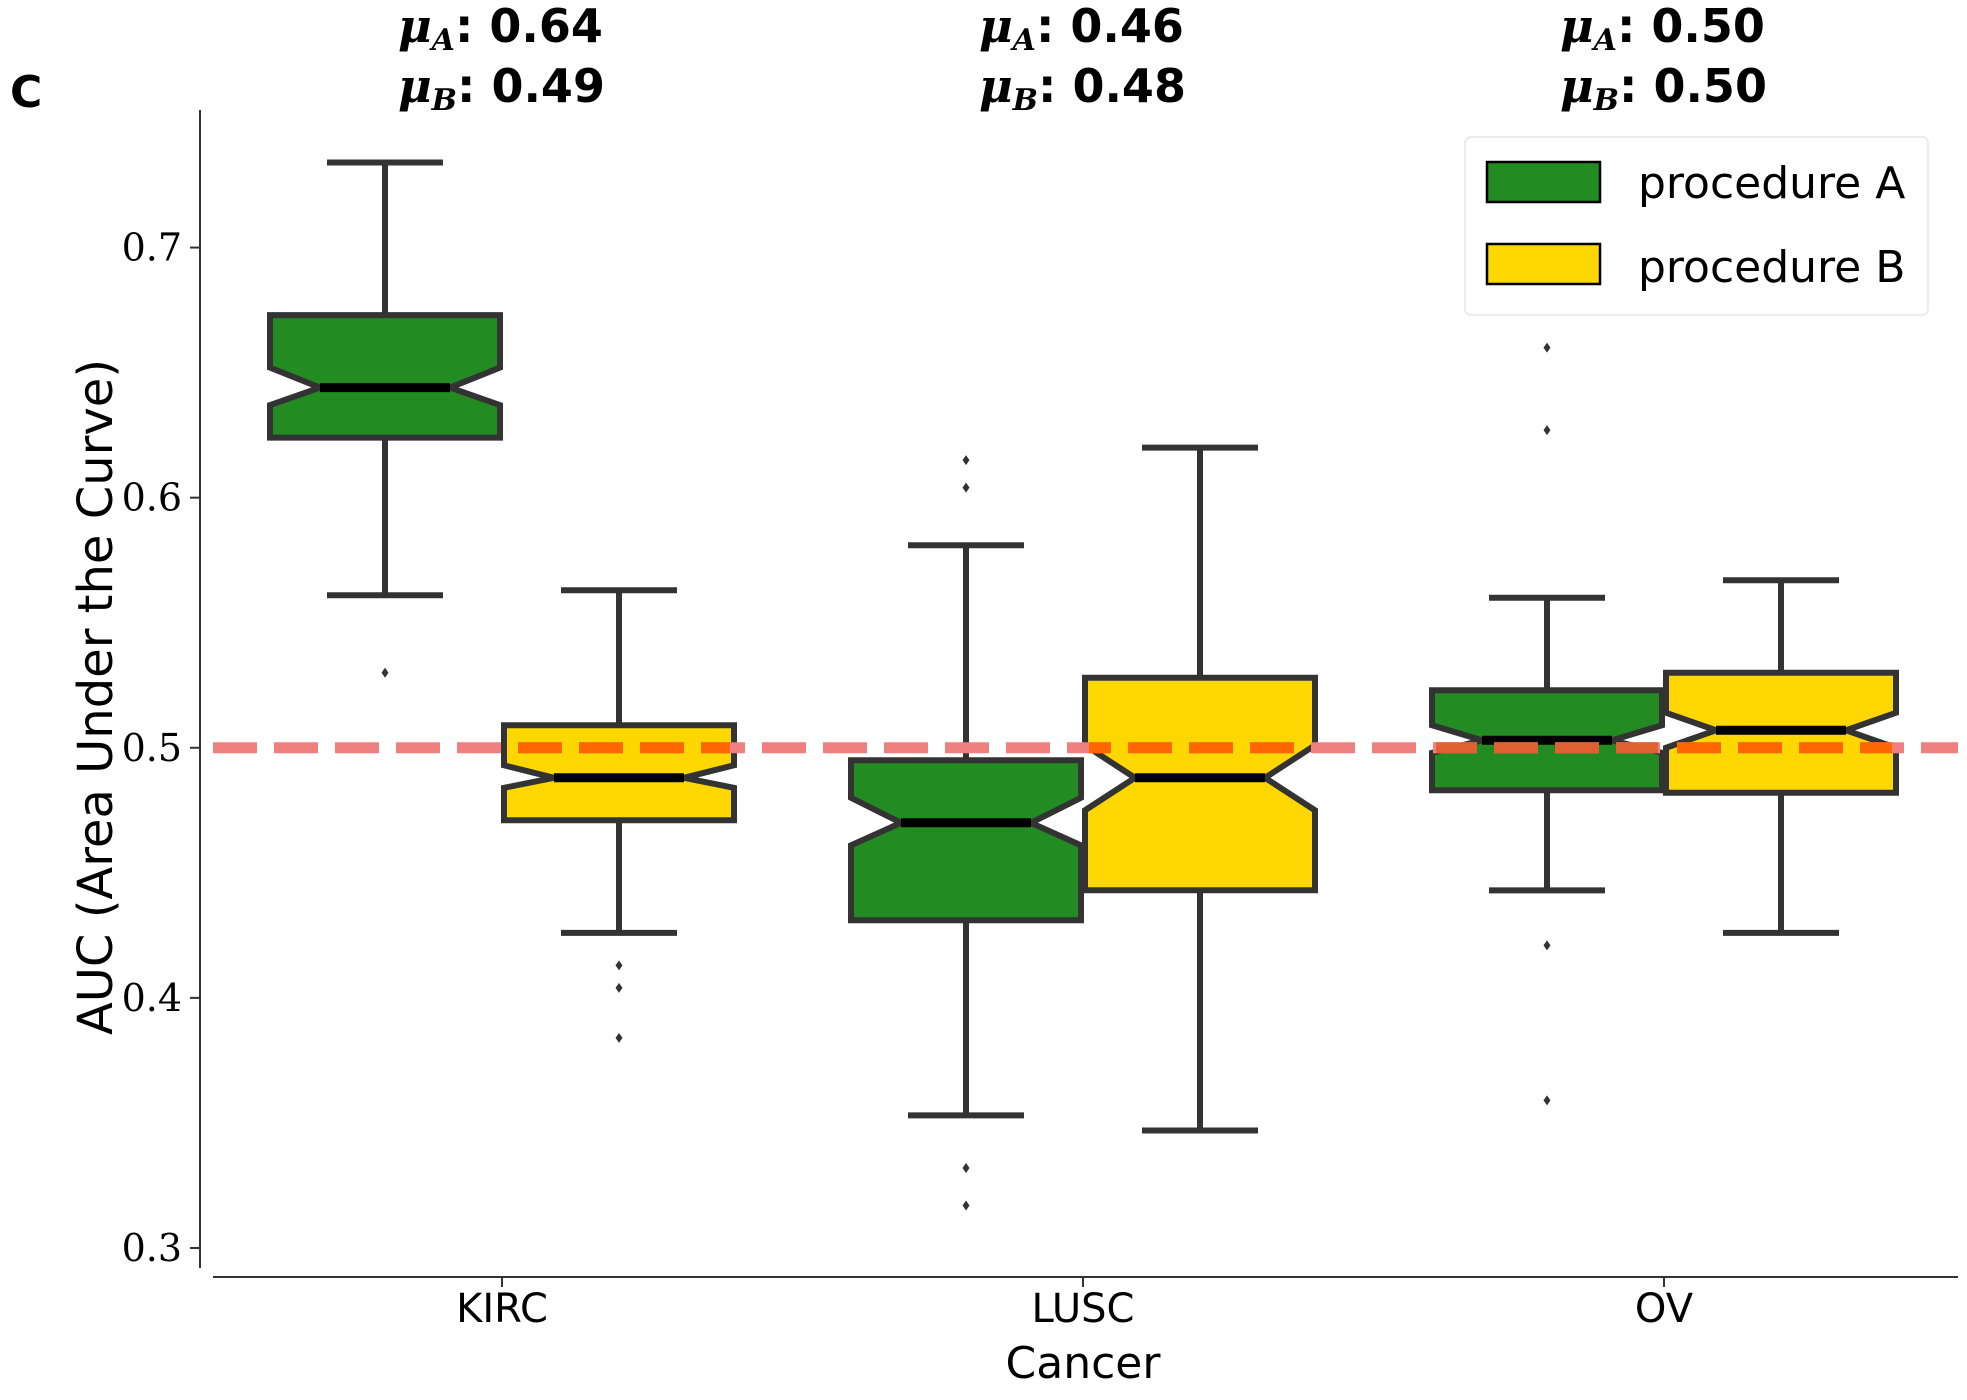 Image resolution: width=1967 pixels, height=1400 pixels. Describe the element at coordinates (1663, 88) in the screenshot. I see `mean-b-ov: μB: 0.50` at that location.